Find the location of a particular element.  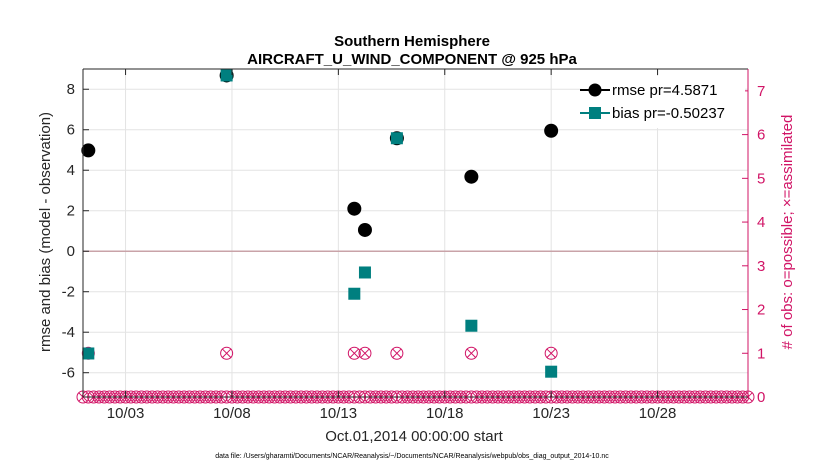

y2-tick-label: 3 is located at coordinates (761, 266).